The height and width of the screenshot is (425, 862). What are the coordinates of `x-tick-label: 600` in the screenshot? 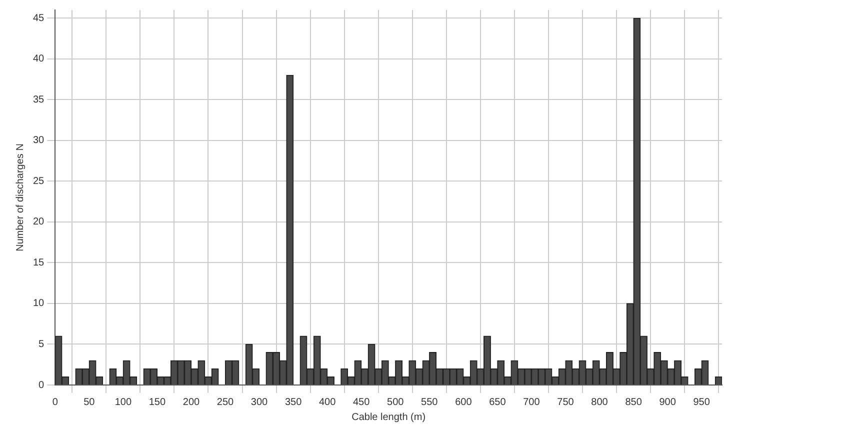 It's located at (463, 402).